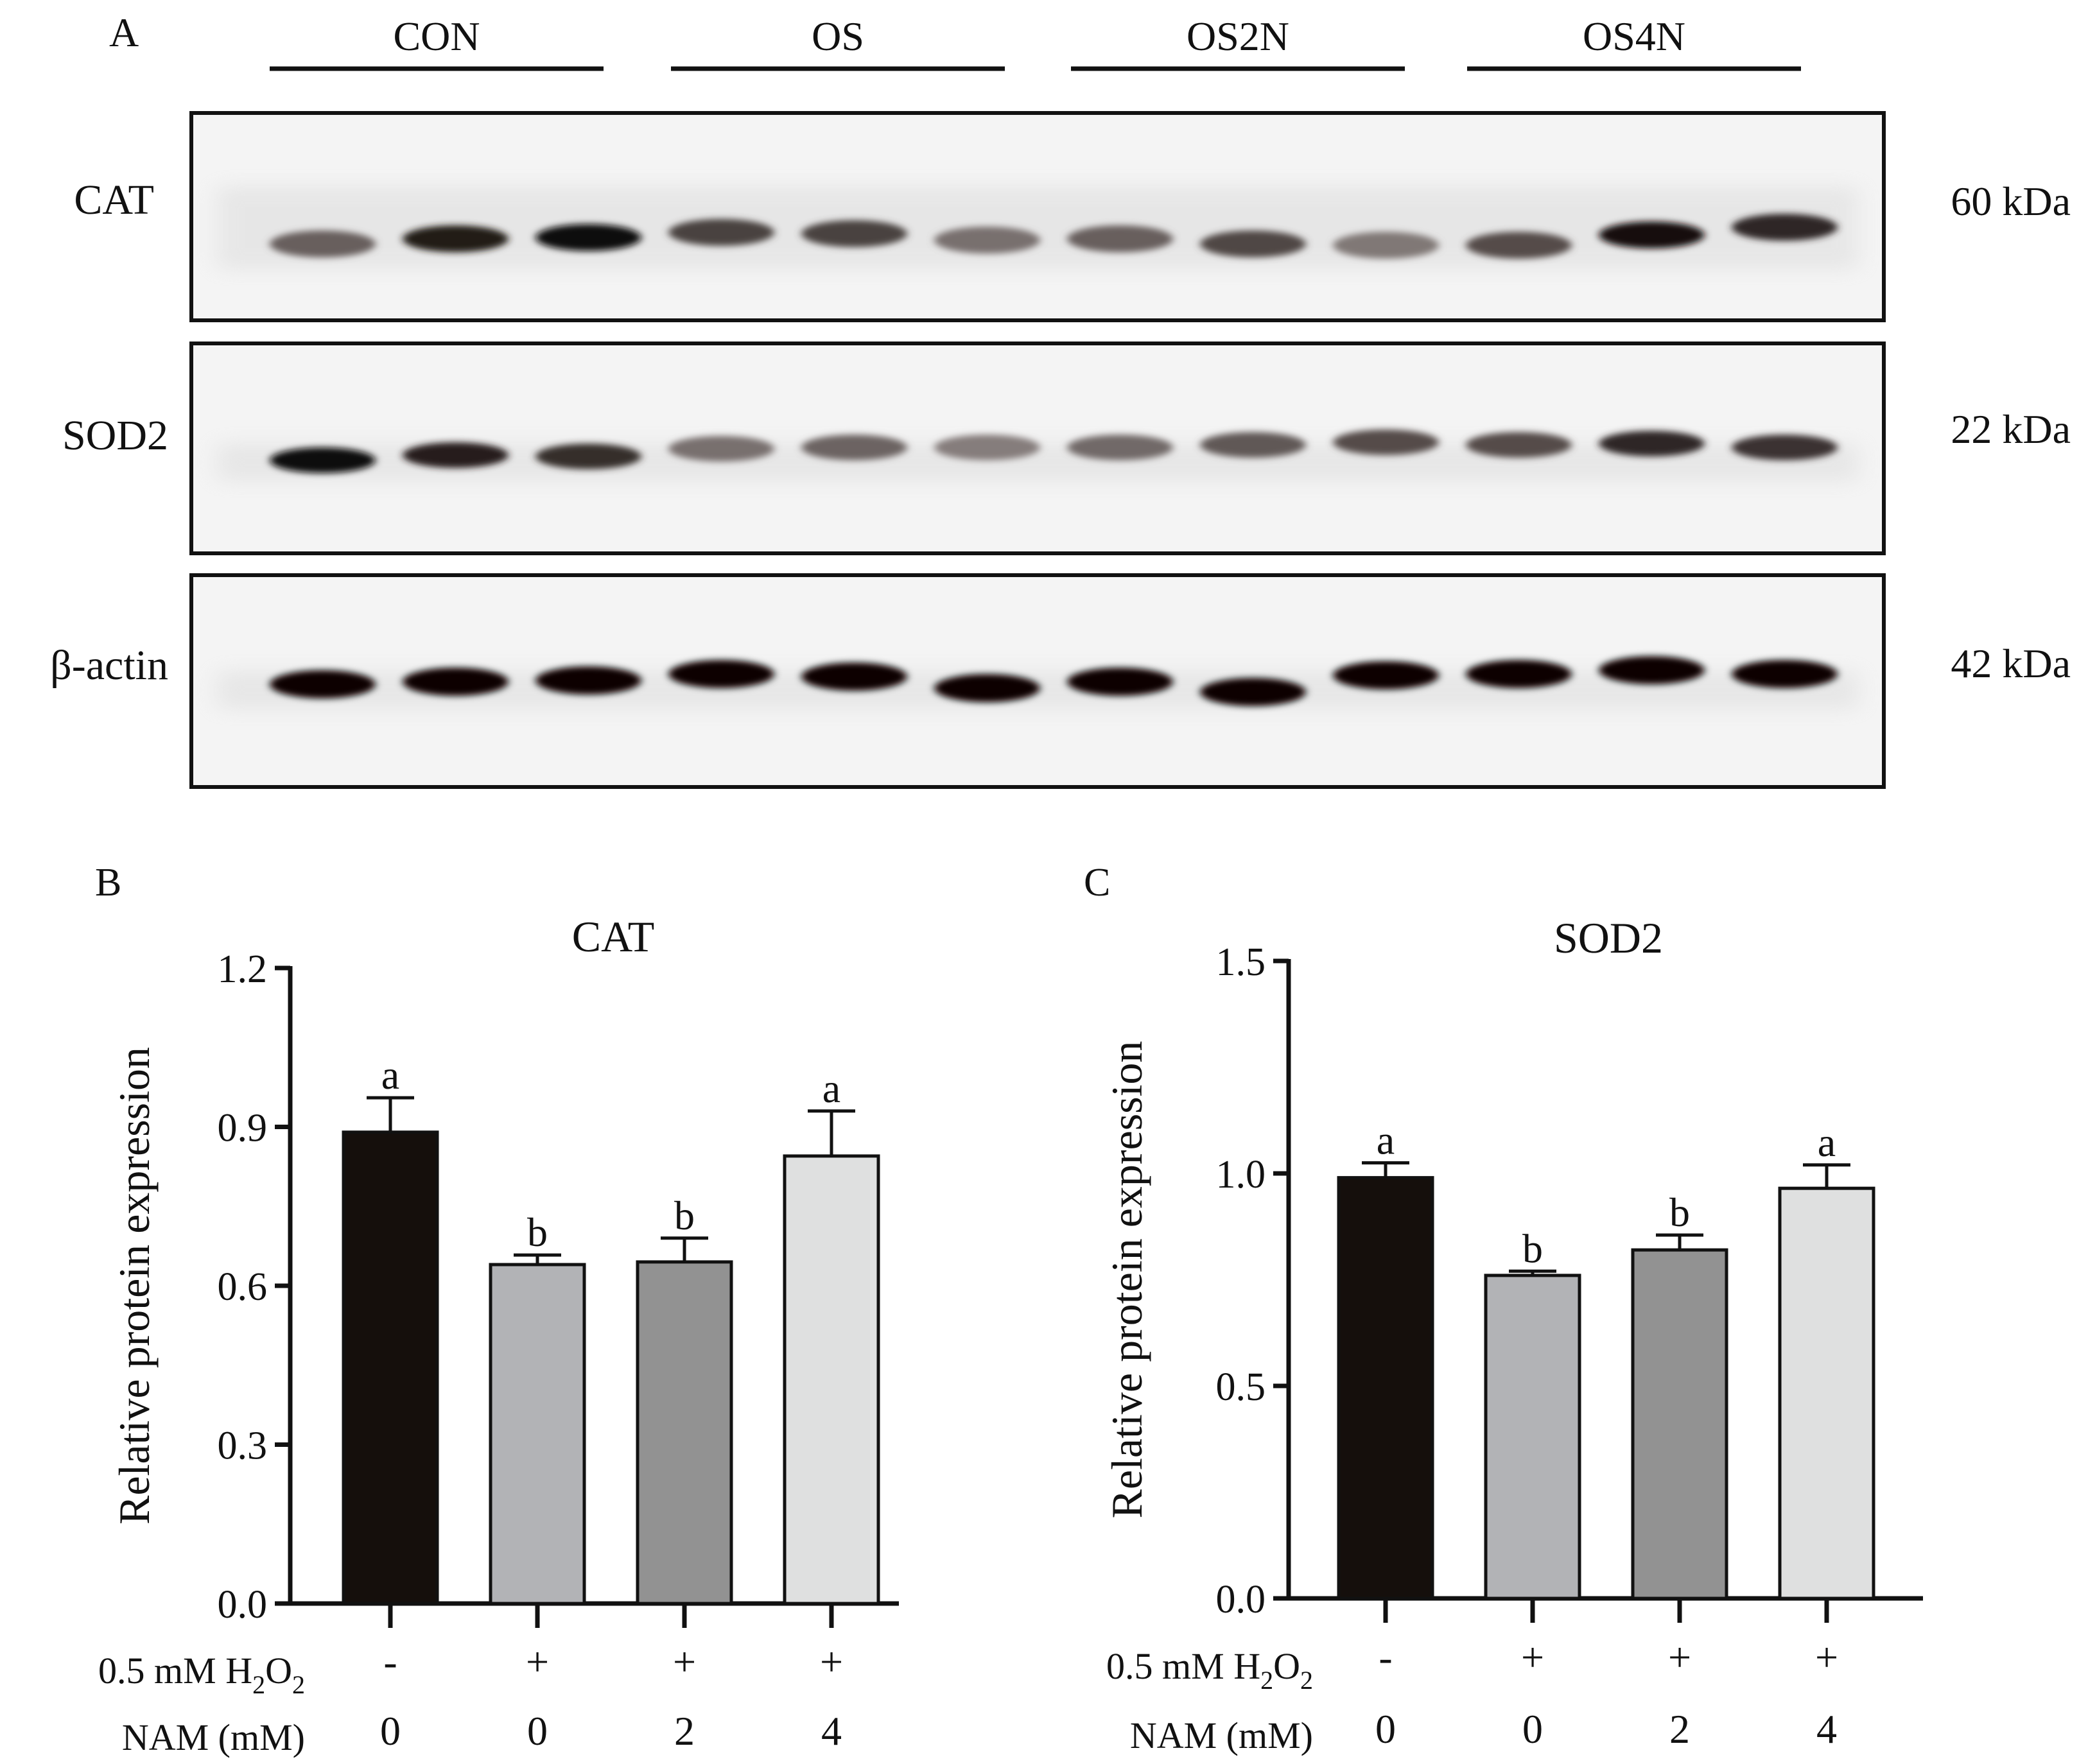 The image size is (2088, 1764). What do you see at coordinates (2011, 663) in the screenshot?
I see `mw-label-actin: 42 kDa` at bounding box center [2011, 663].